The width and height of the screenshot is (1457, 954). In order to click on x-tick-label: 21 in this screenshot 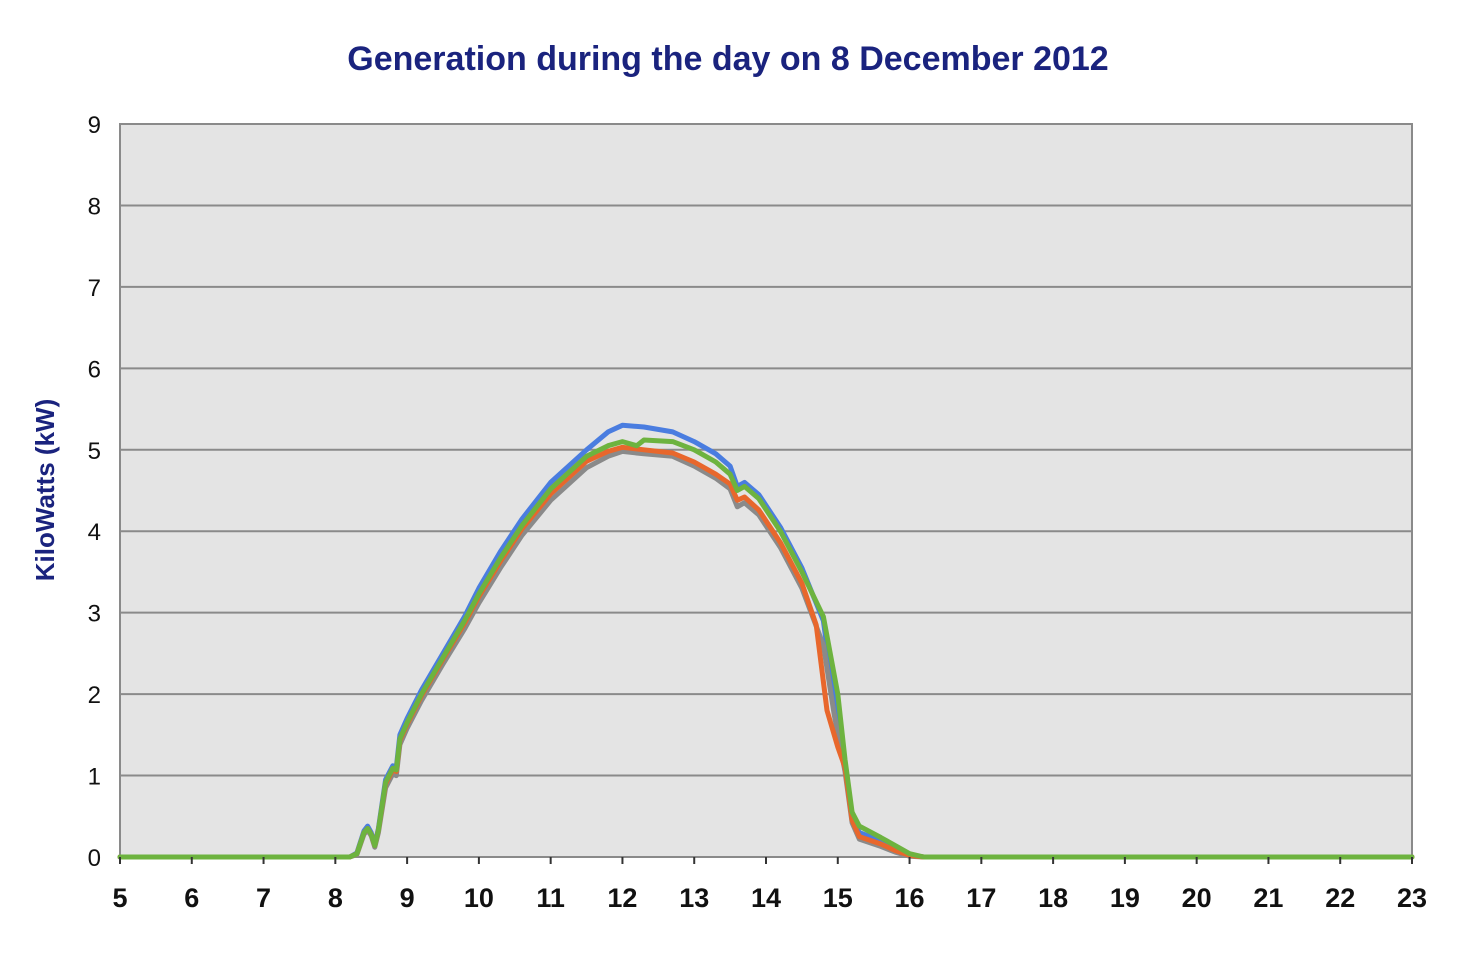, I will do `click(1268, 898)`.